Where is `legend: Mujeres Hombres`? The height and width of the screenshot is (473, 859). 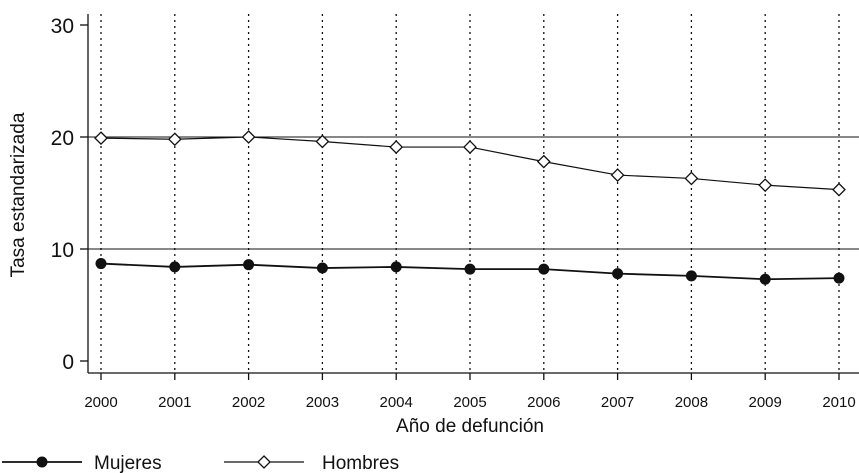
legend: Mujeres Hombres is located at coordinates (200, 463).